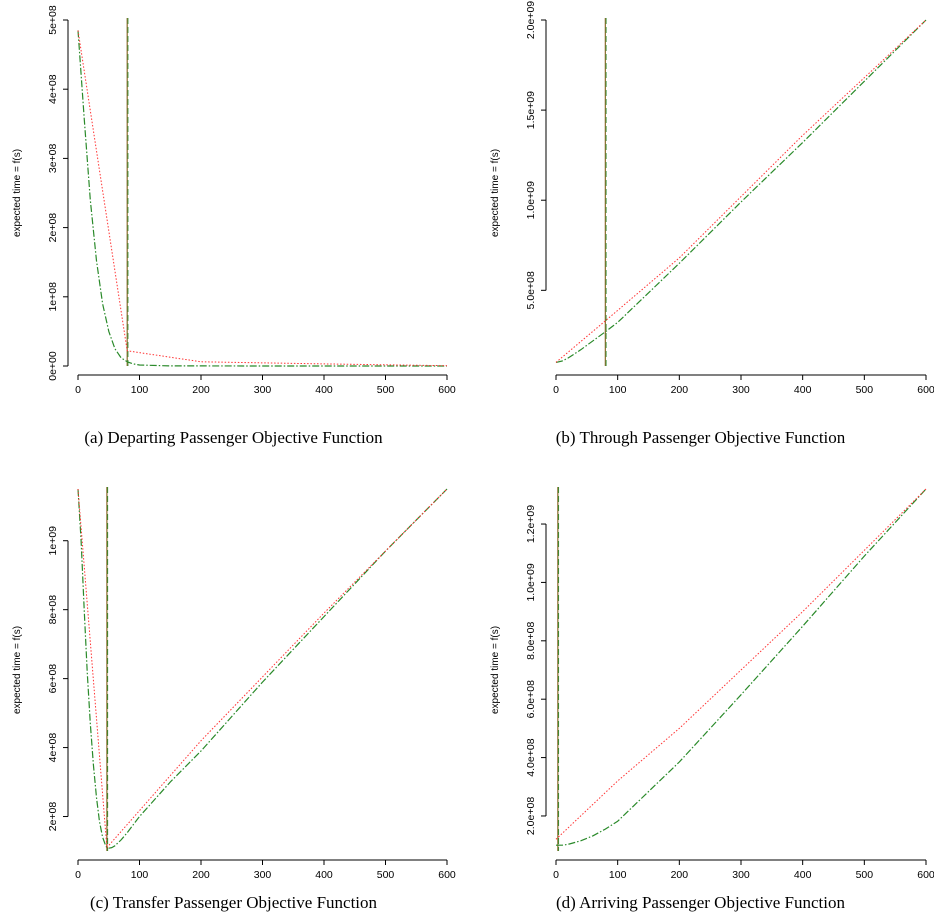  I want to click on y-tick-label: 3e+08, so click(53, 158).